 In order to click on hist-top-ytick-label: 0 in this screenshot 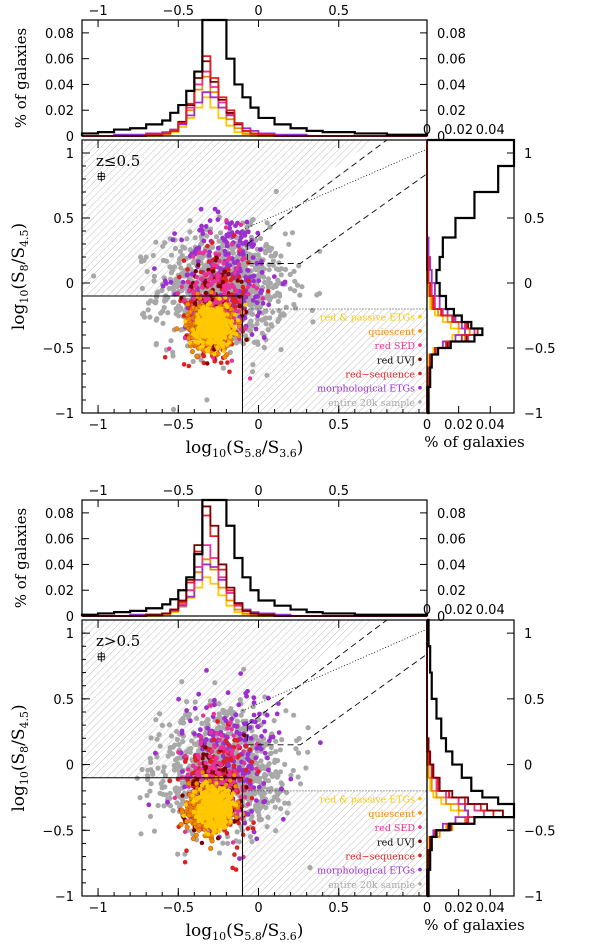, I will do `click(70, 137)`.